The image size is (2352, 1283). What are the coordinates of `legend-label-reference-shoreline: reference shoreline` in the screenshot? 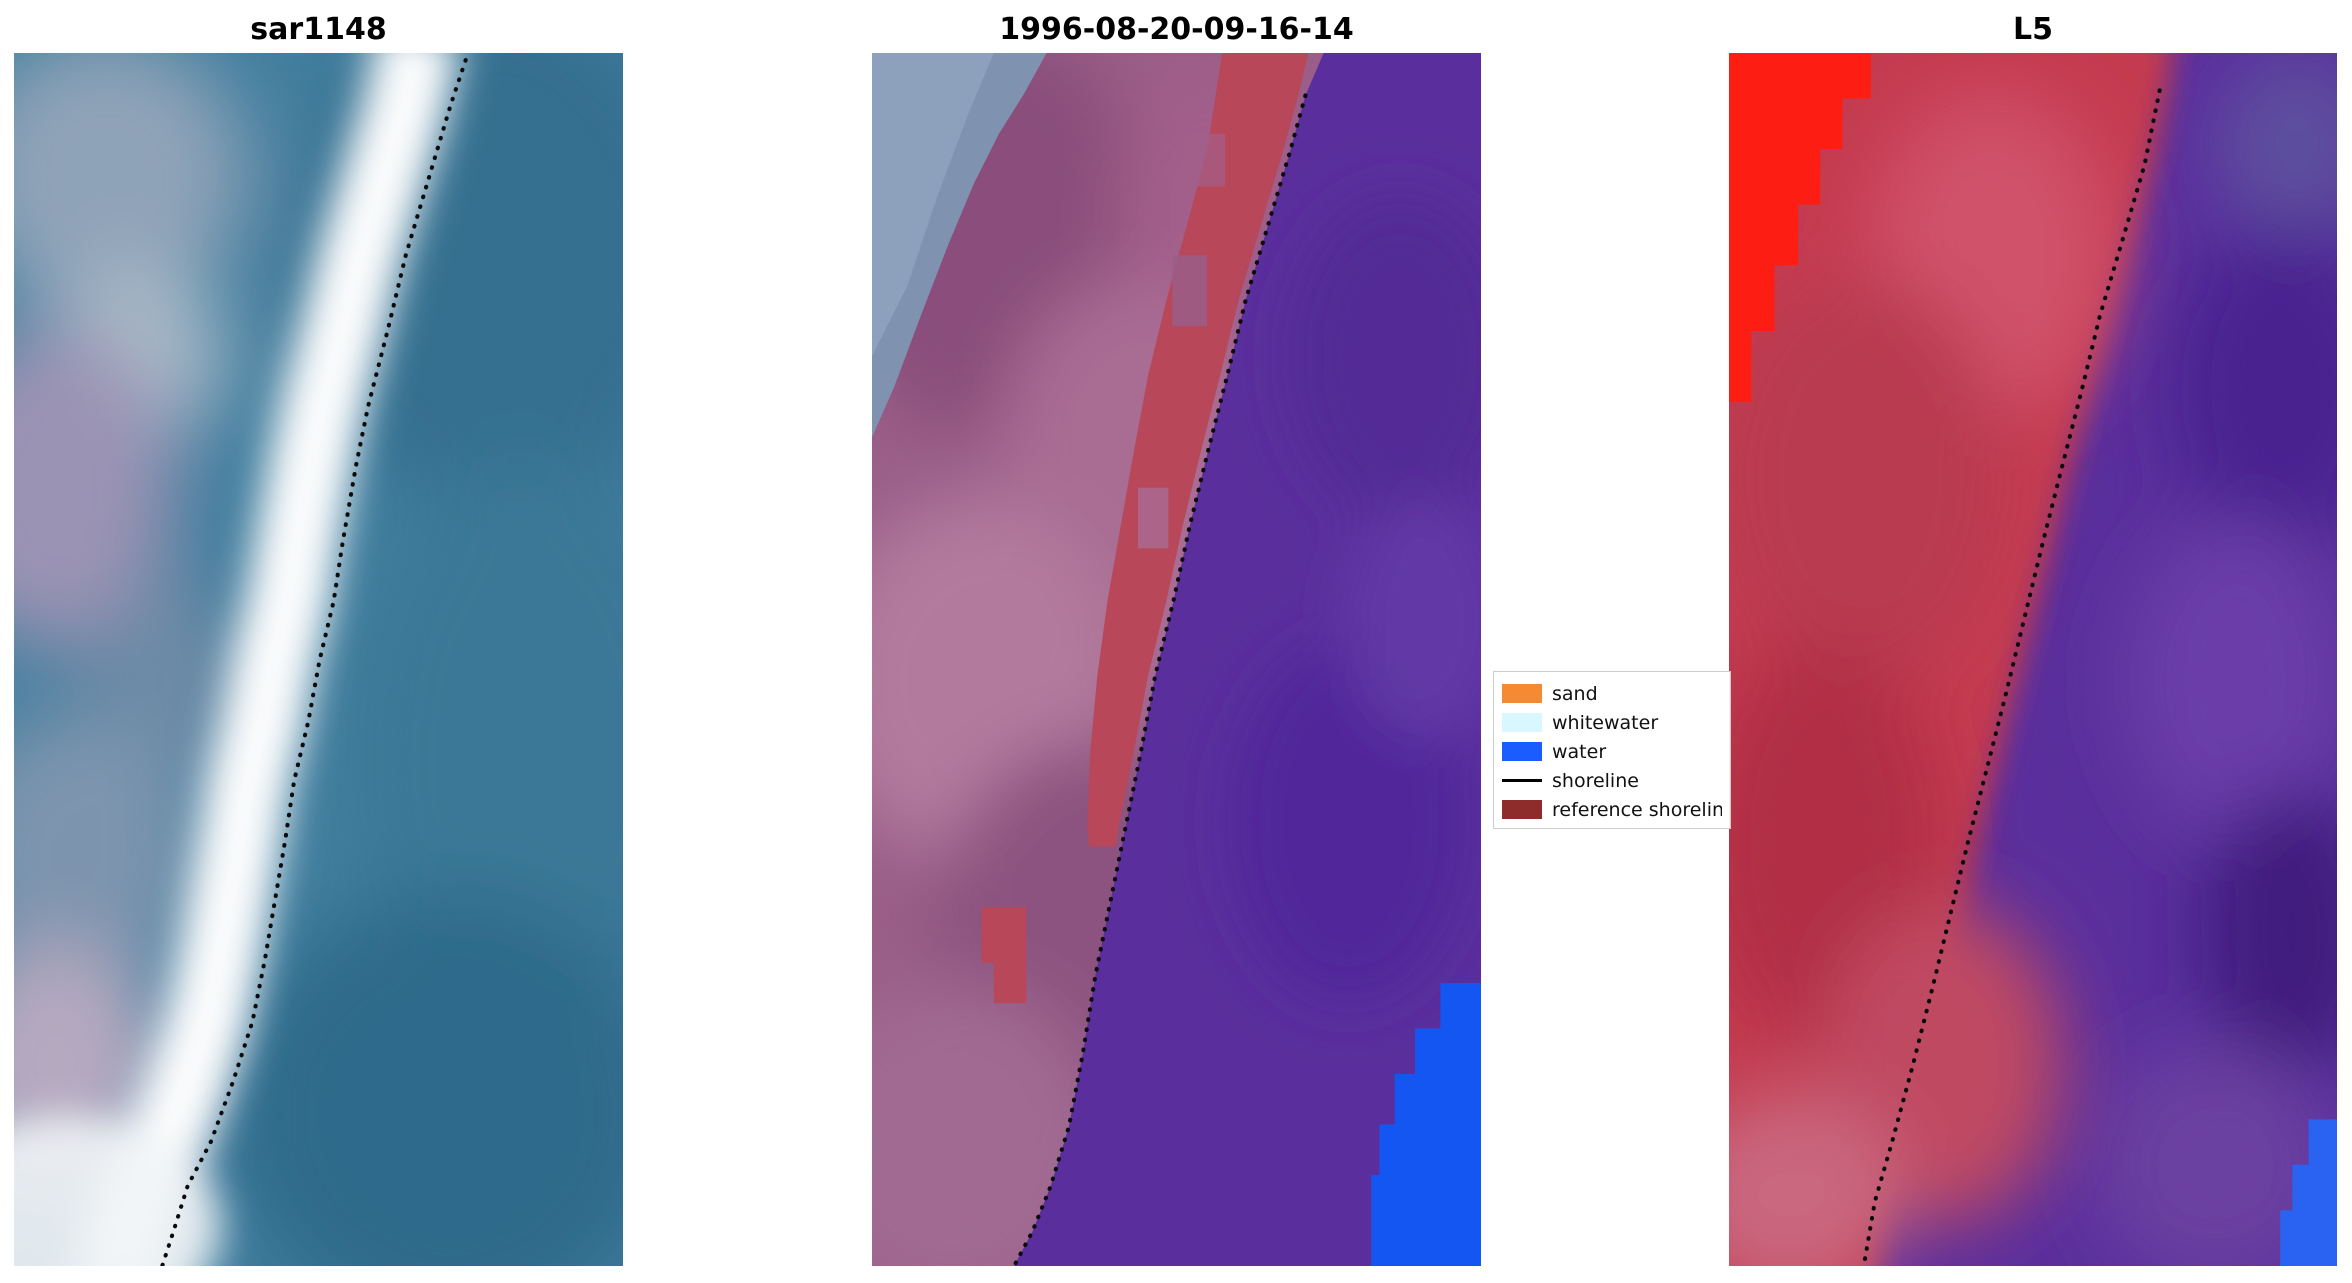 It's located at (1637, 809).